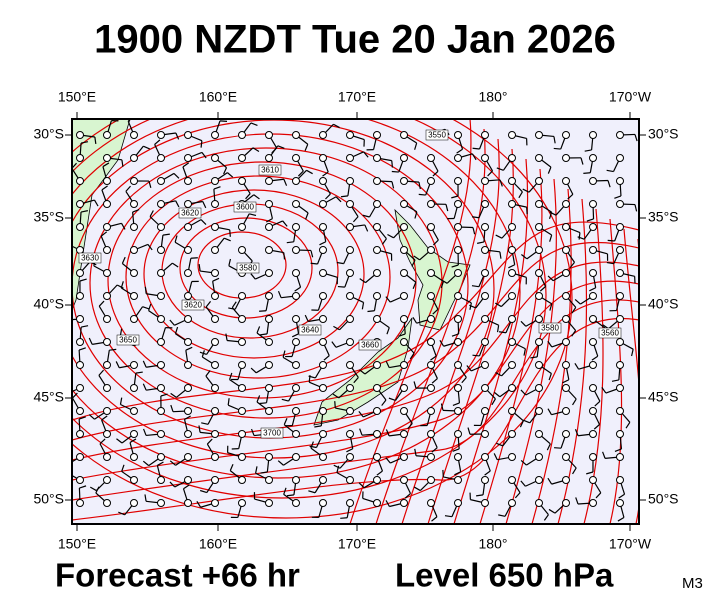  Describe the element at coordinates (248, 268) in the screenshot. I see `contour-label: 3580` at that location.